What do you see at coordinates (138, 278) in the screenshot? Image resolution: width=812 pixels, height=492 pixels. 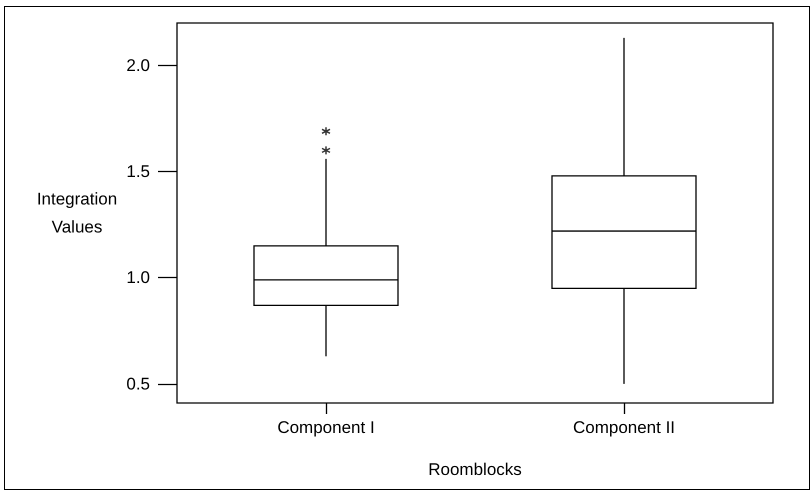 I see `y-tick-label: 1.0` at bounding box center [138, 278].